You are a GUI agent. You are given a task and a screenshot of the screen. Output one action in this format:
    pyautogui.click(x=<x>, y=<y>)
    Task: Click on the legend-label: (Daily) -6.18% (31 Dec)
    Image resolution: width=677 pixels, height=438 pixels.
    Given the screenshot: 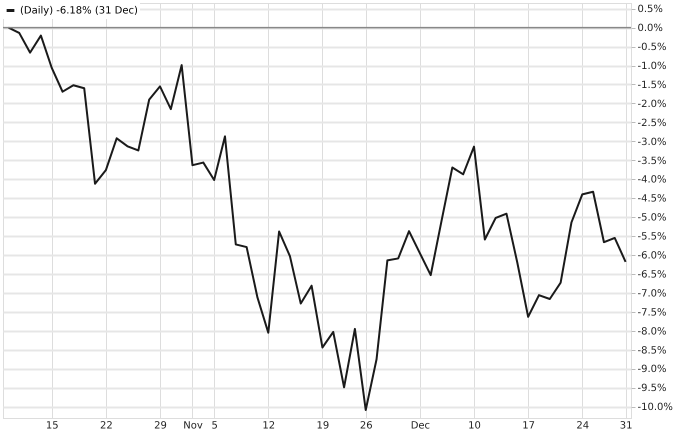 What is the action you would take?
    pyautogui.click(x=79, y=11)
    